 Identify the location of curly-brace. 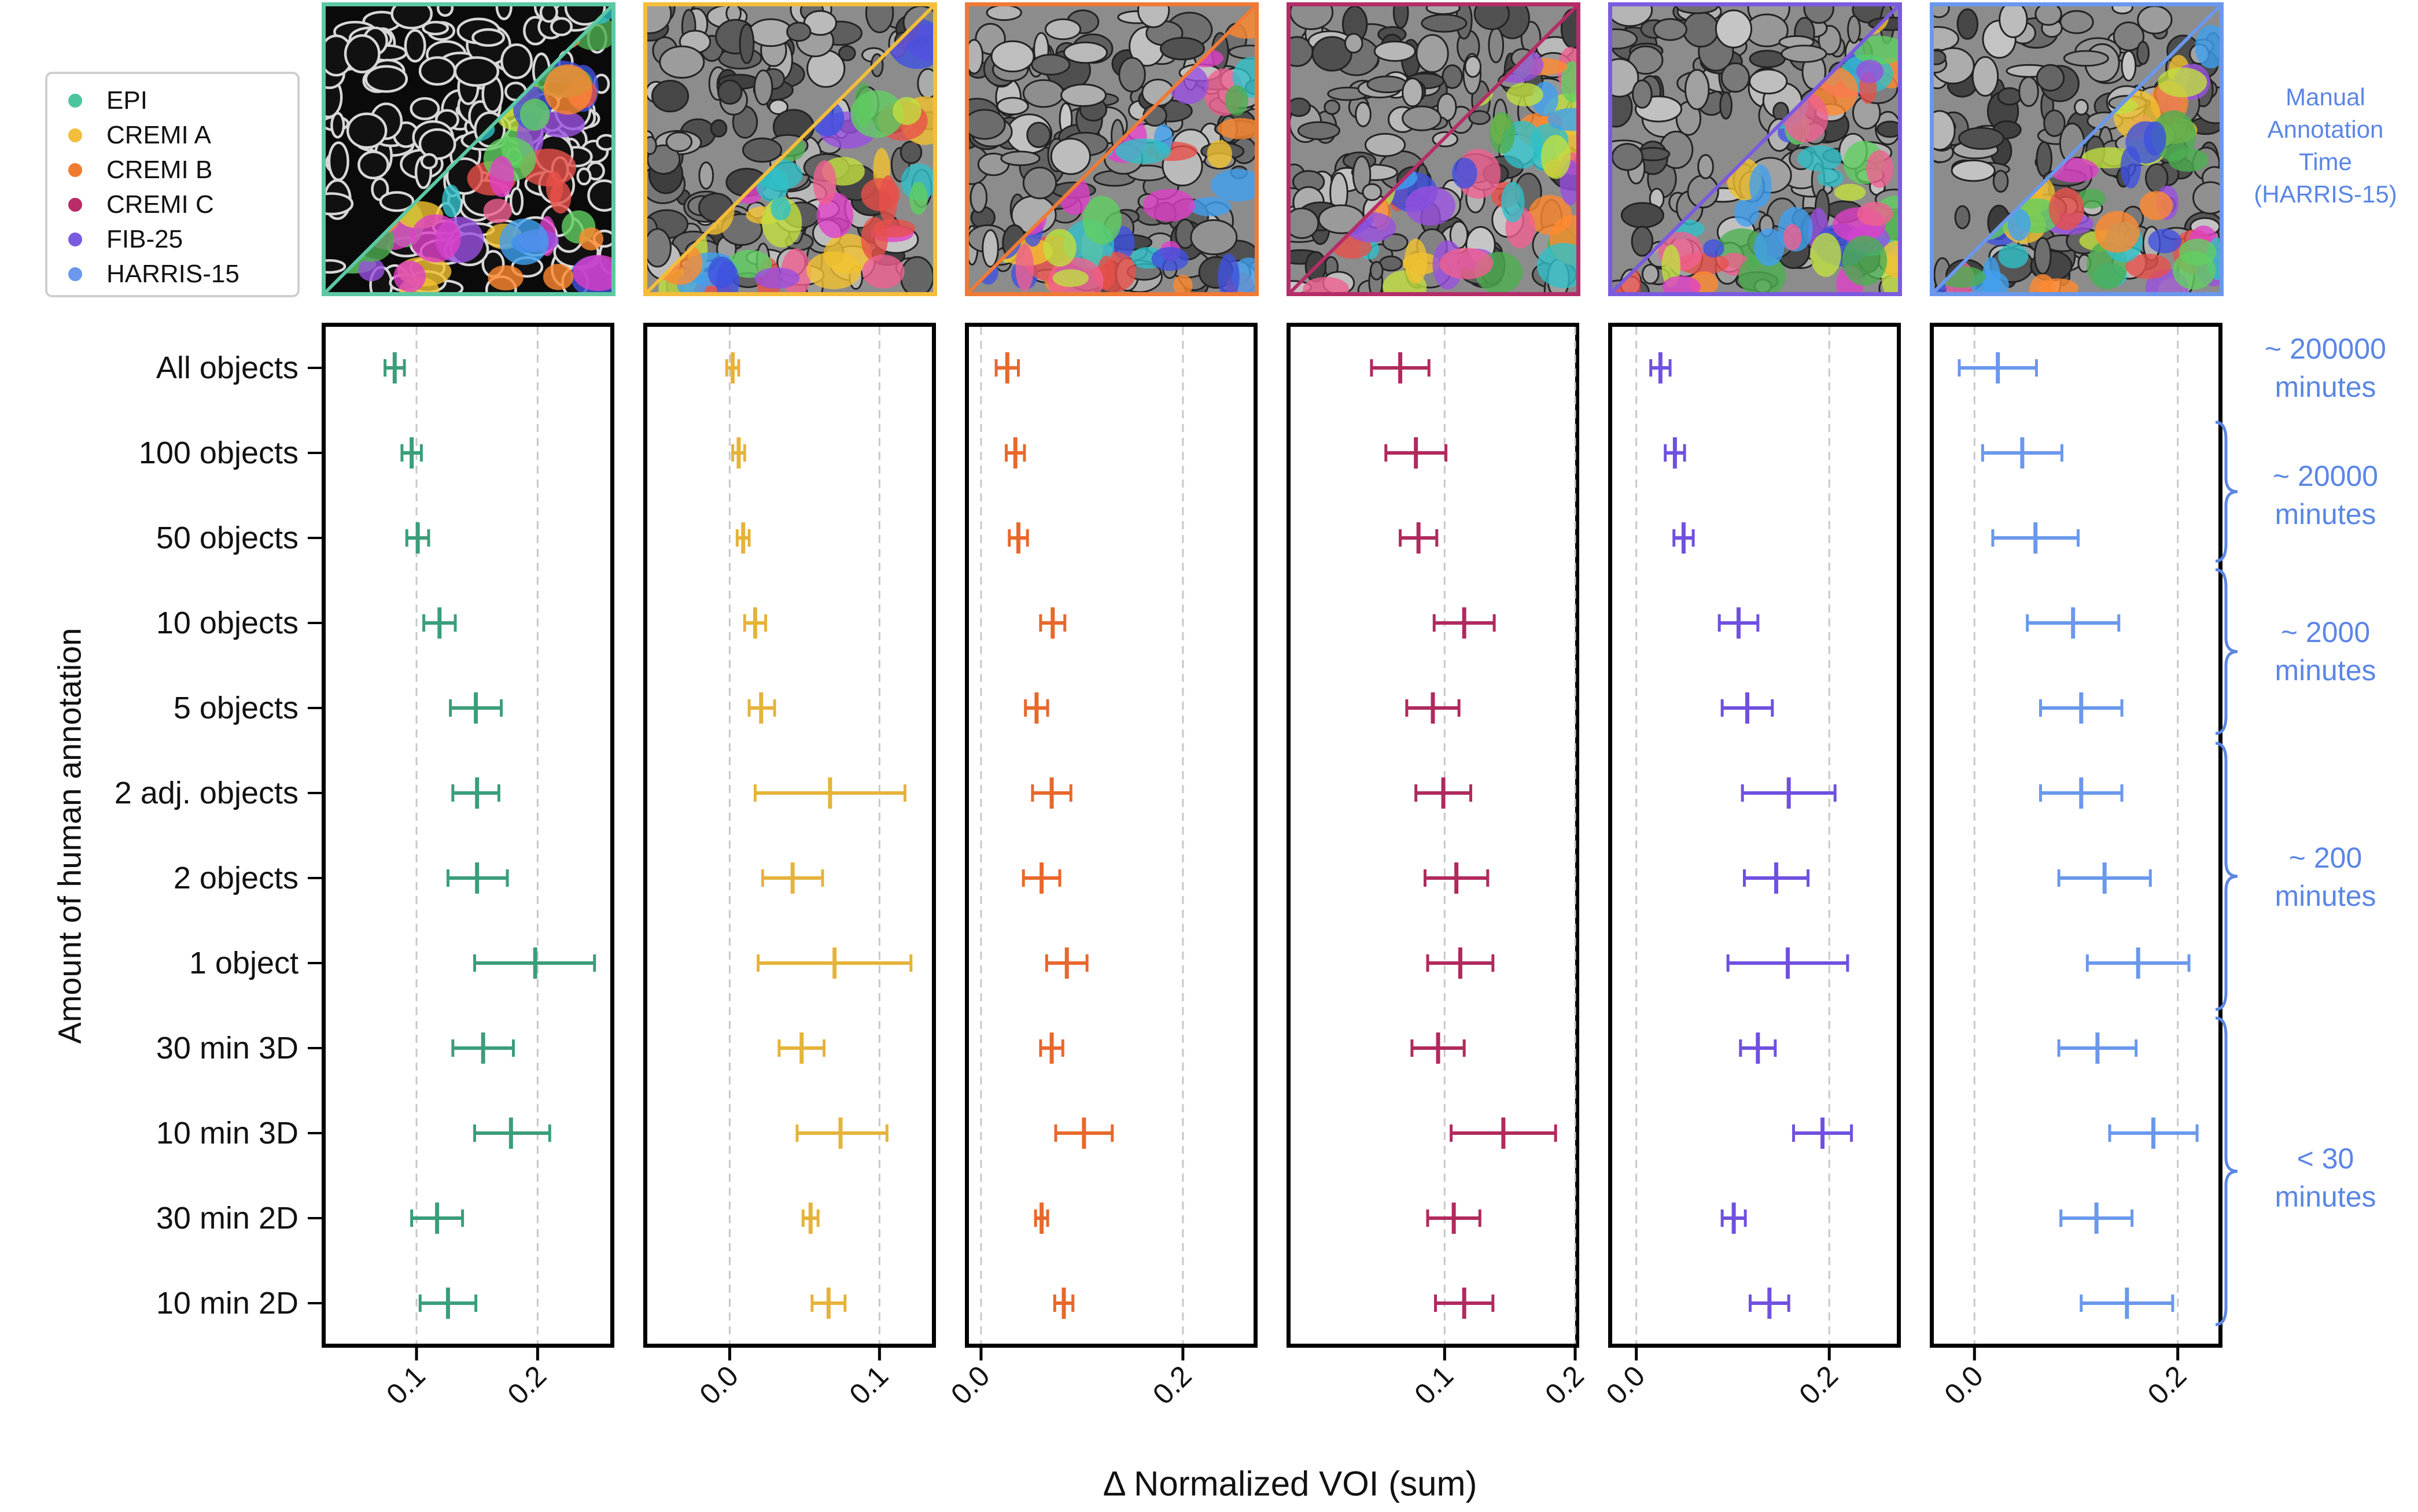
(2227, 492).